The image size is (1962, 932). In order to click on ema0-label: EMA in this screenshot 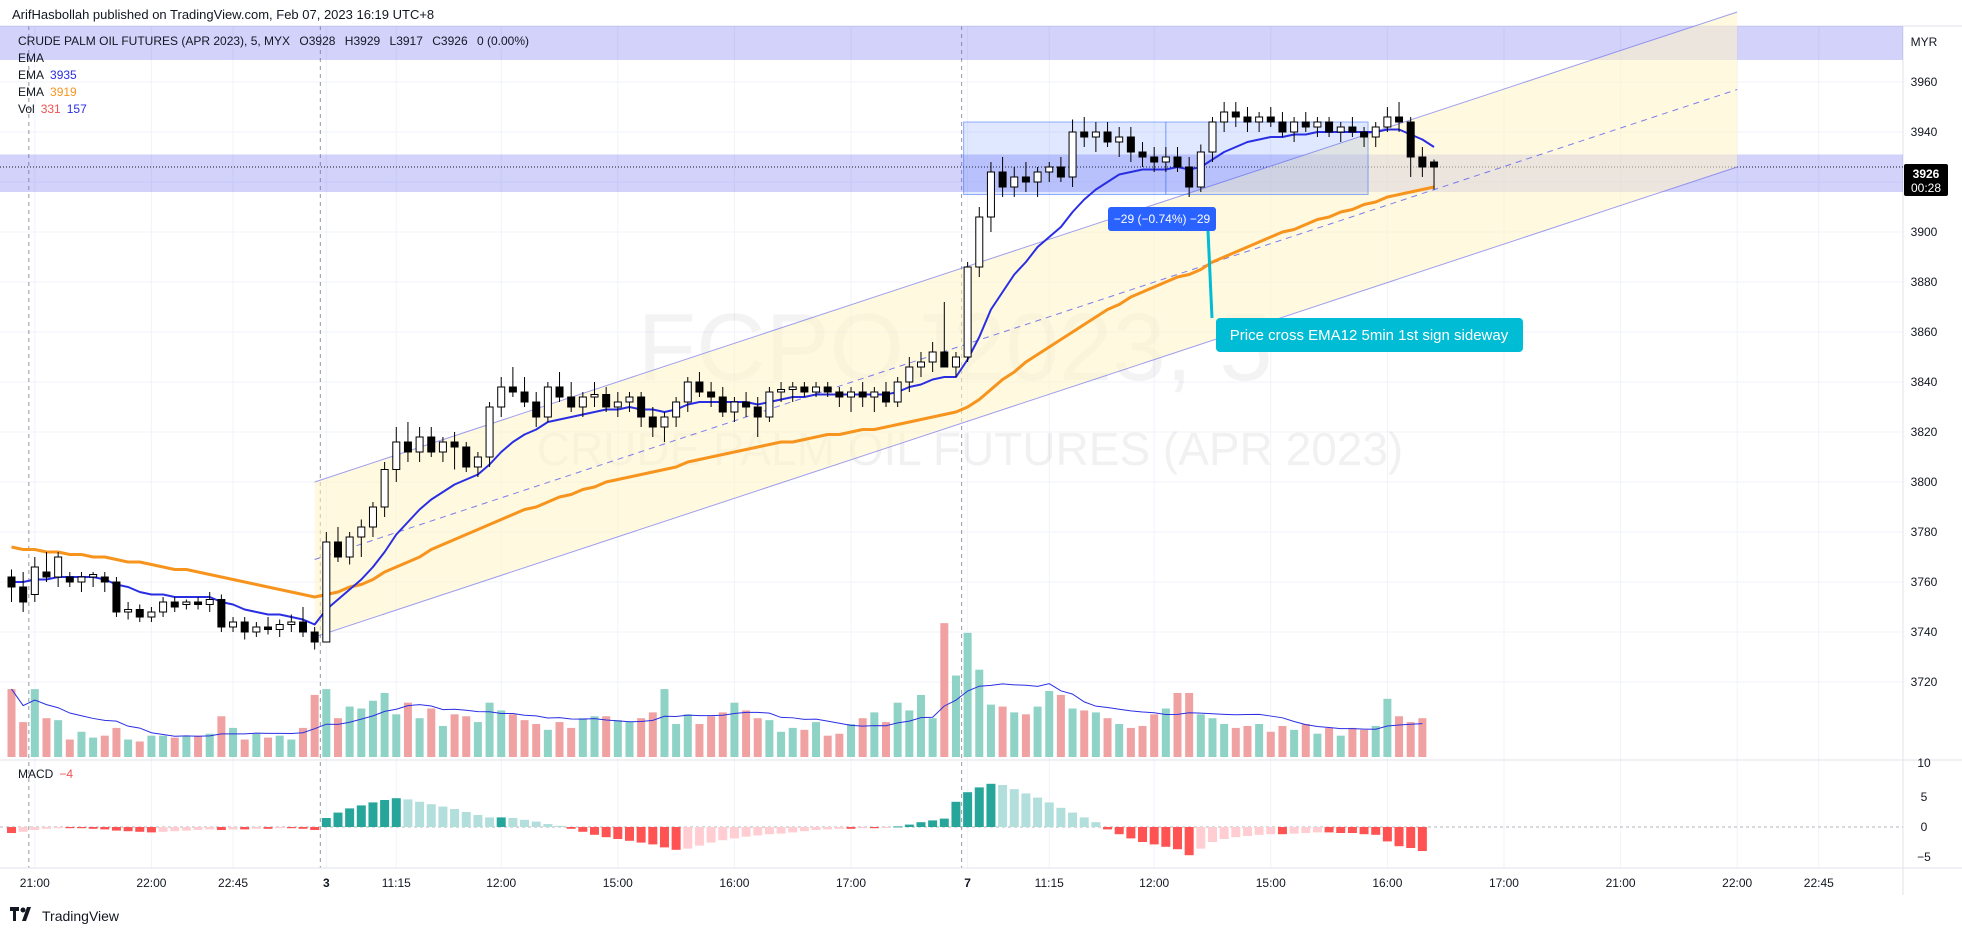, I will do `click(31, 58)`.